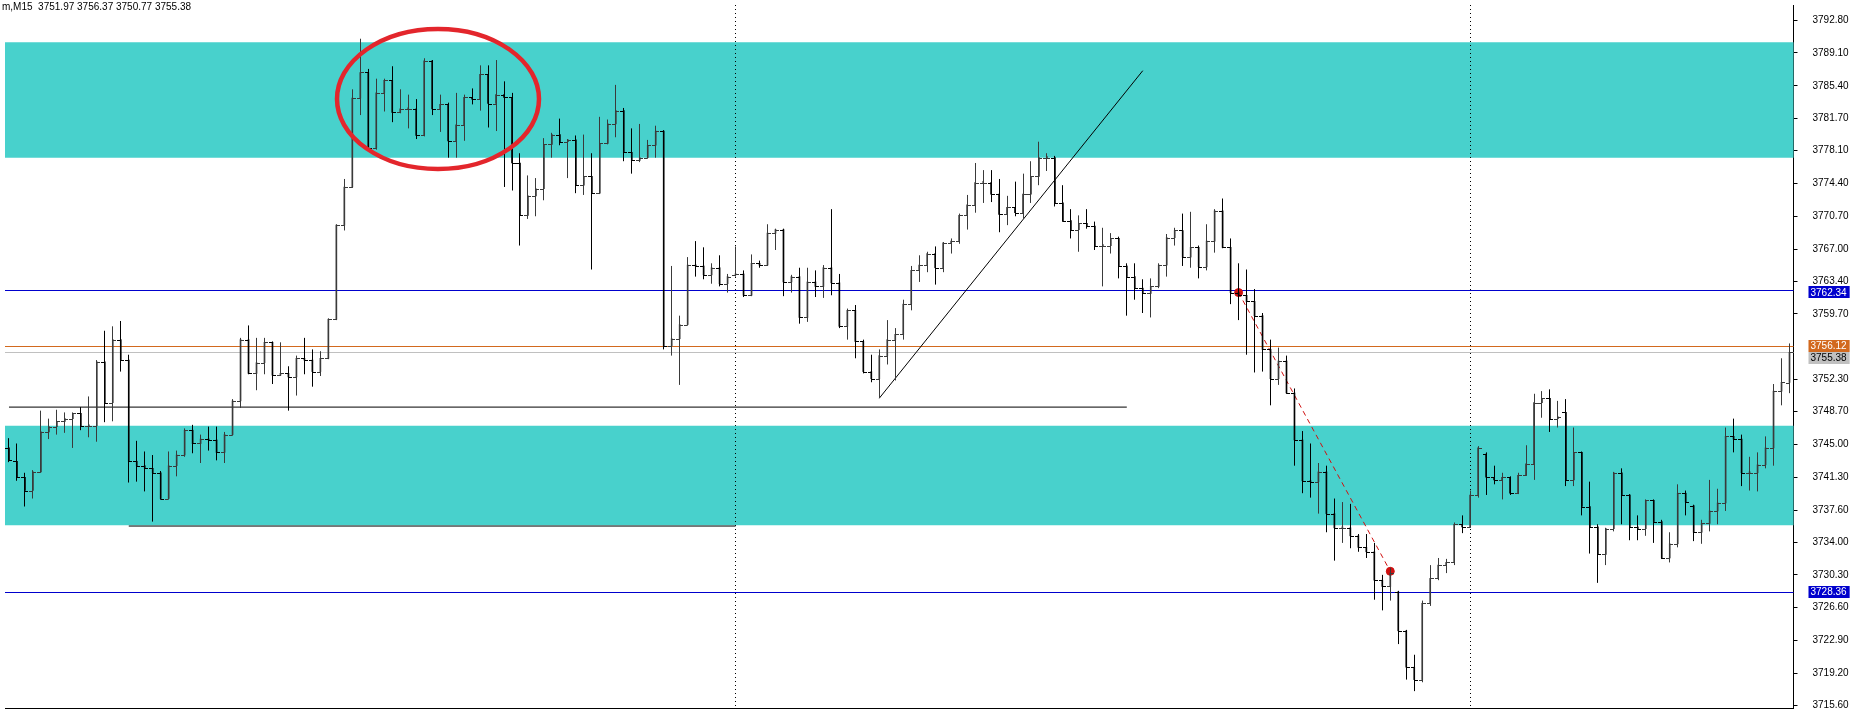  I want to click on y-tick-label: 3759.70, so click(1831, 313).